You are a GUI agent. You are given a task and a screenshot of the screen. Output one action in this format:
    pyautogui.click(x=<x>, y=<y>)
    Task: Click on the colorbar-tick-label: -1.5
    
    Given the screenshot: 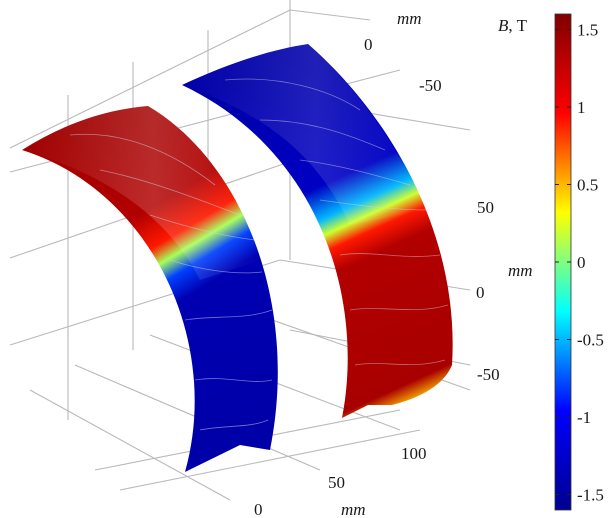 What is the action you would take?
    pyautogui.click(x=590, y=495)
    